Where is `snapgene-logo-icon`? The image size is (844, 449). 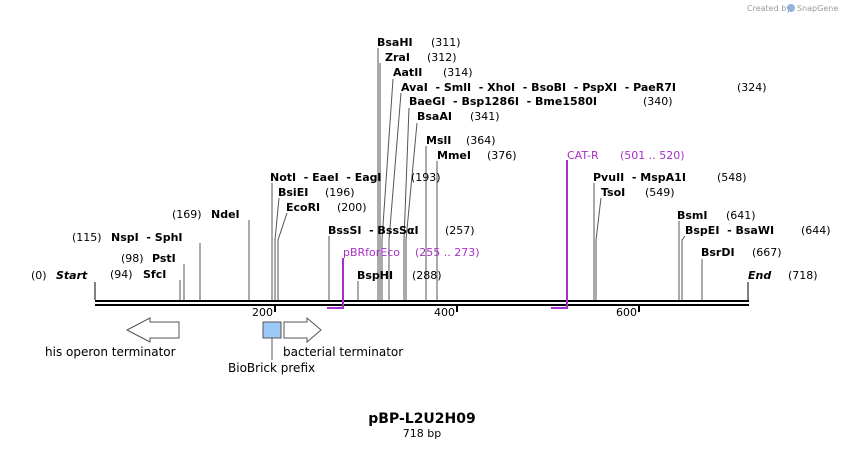 snapgene-logo-icon is located at coordinates (791, 8).